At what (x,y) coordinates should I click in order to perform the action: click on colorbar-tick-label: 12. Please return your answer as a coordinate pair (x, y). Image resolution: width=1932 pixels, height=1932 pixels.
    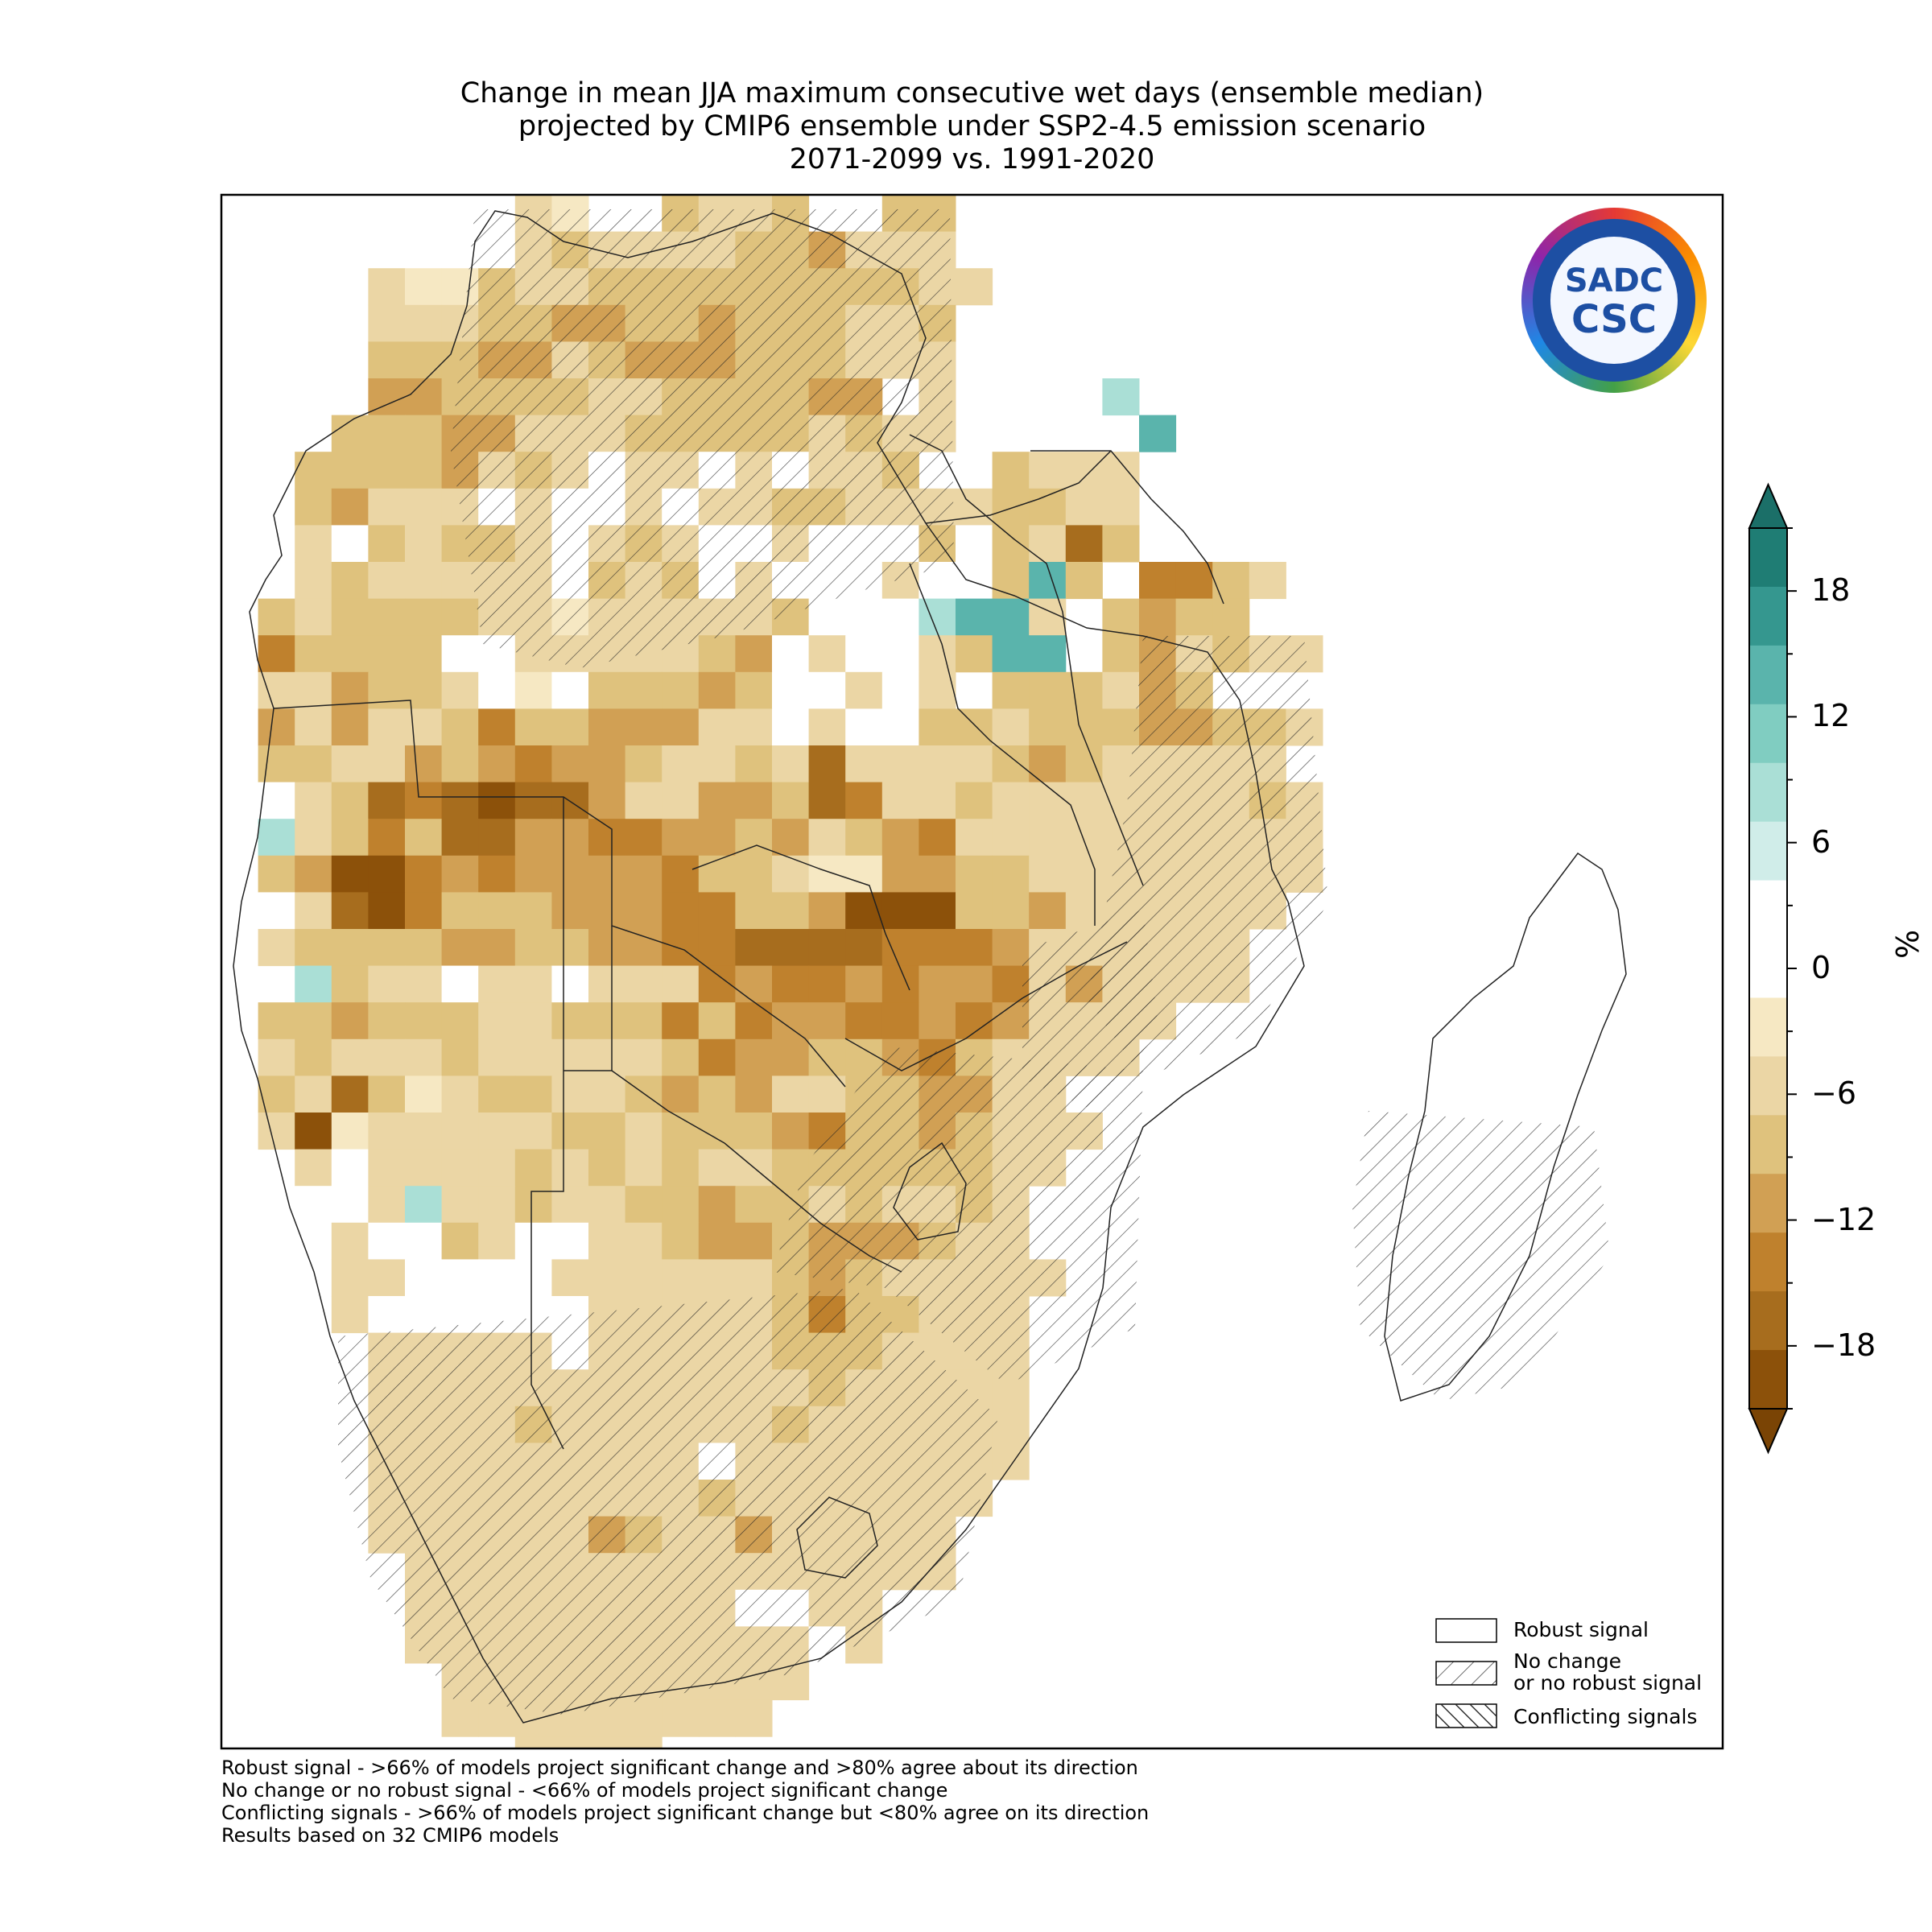
    Looking at the image, I should click on (1831, 716).